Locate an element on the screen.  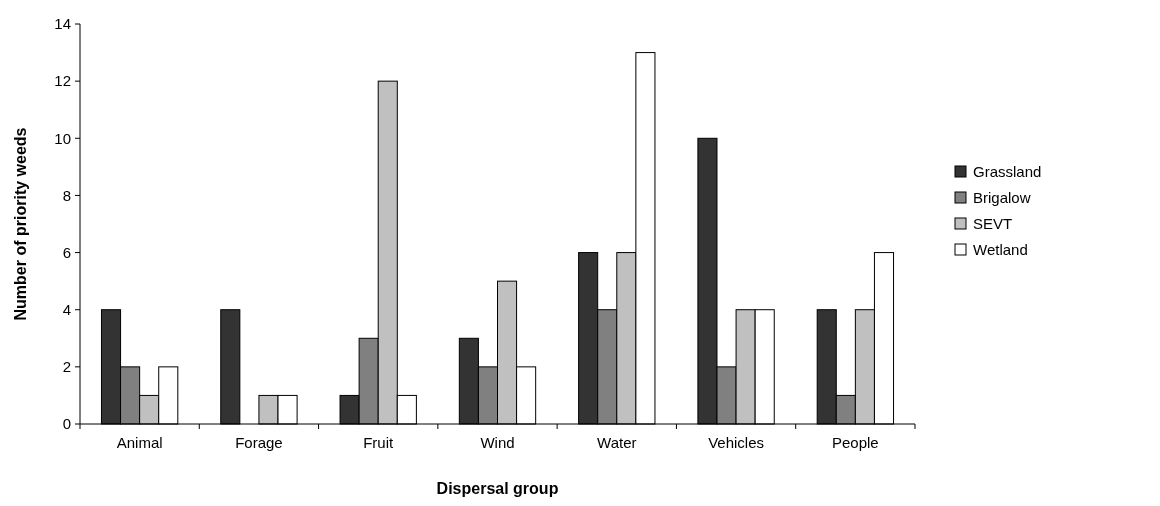
legend-label: SEVT is located at coordinates (993, 224).